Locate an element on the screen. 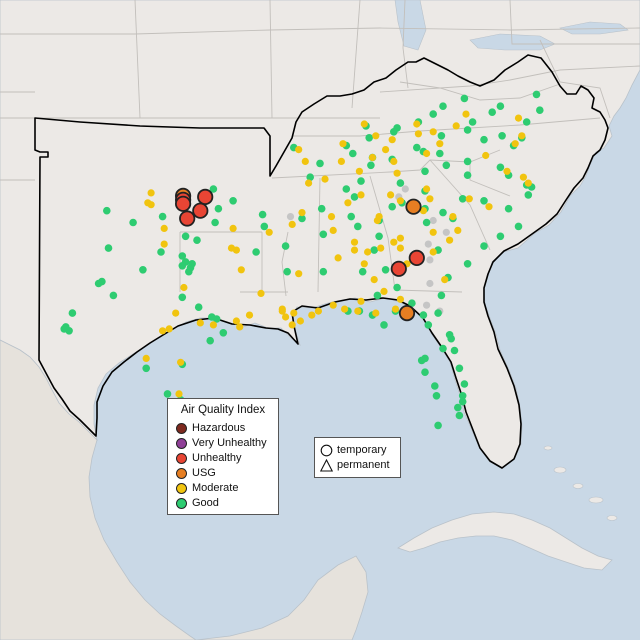 The height and width of the screenshot is (640, 640). aqi-legend-label: Very Unhealthy is located at coordinates (229, 443).